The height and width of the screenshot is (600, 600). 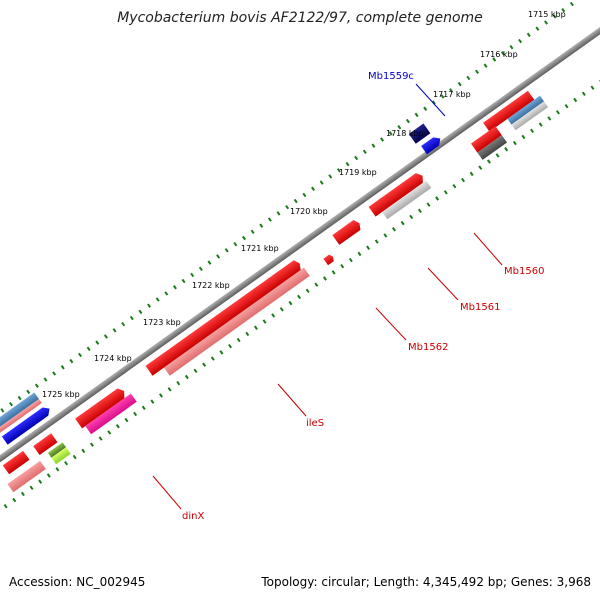 I want to click on gene-dinx, so click(x=101, y=407).